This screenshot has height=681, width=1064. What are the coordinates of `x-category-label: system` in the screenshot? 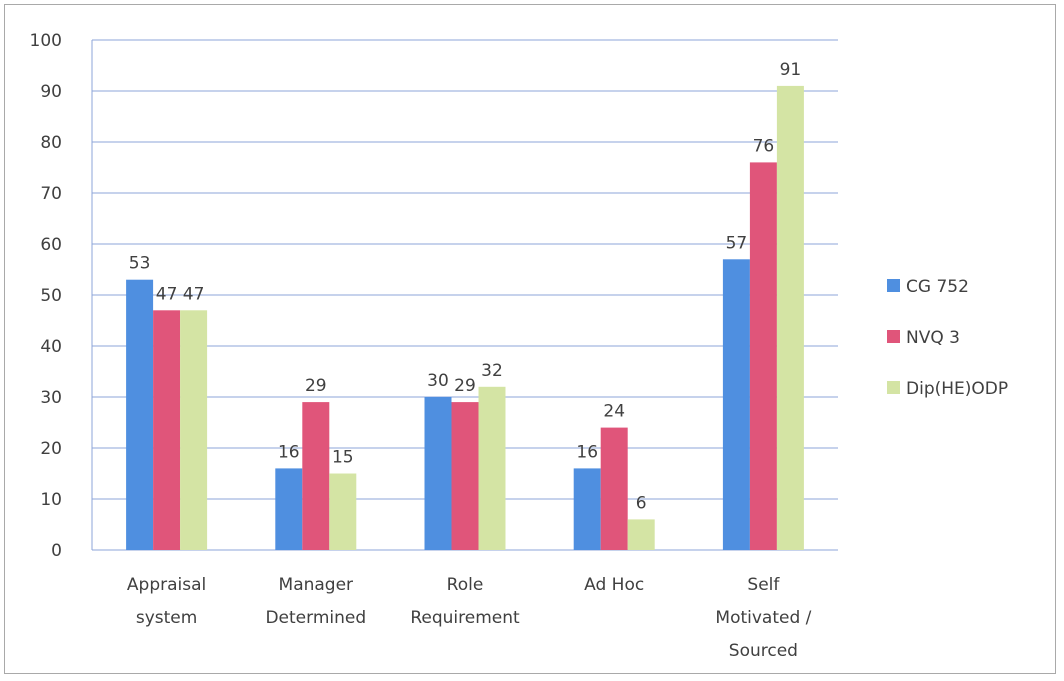 It's located at (166, 618).